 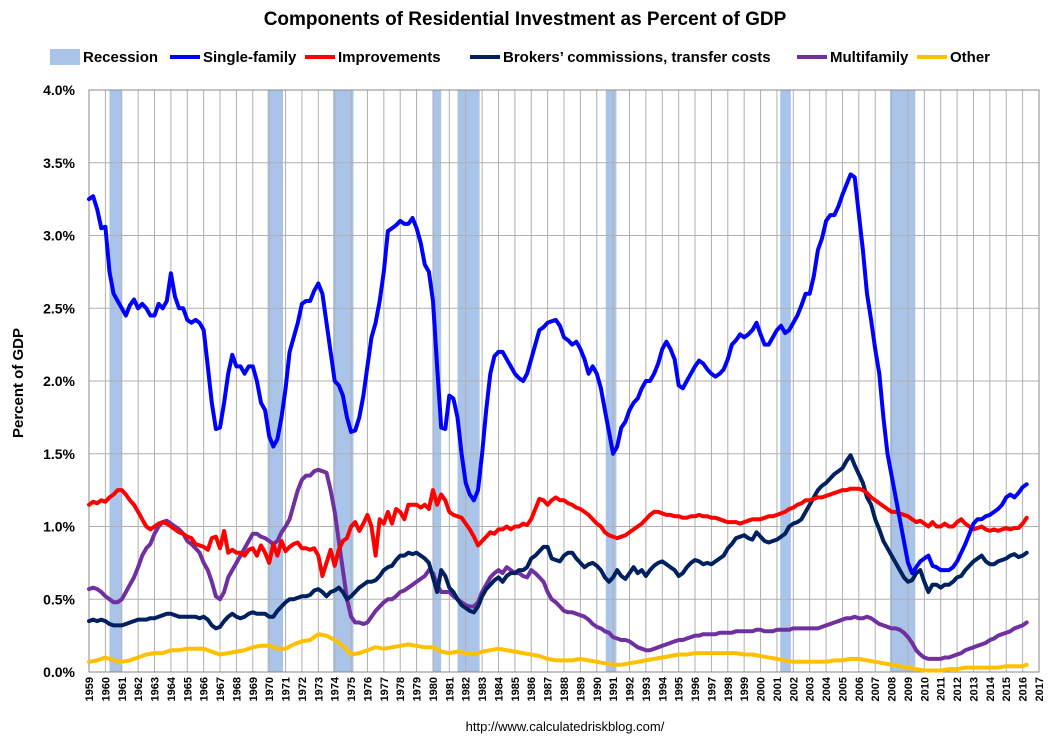 I want to click on y-tick-label: 0.5%, so click(x=59, y=599).